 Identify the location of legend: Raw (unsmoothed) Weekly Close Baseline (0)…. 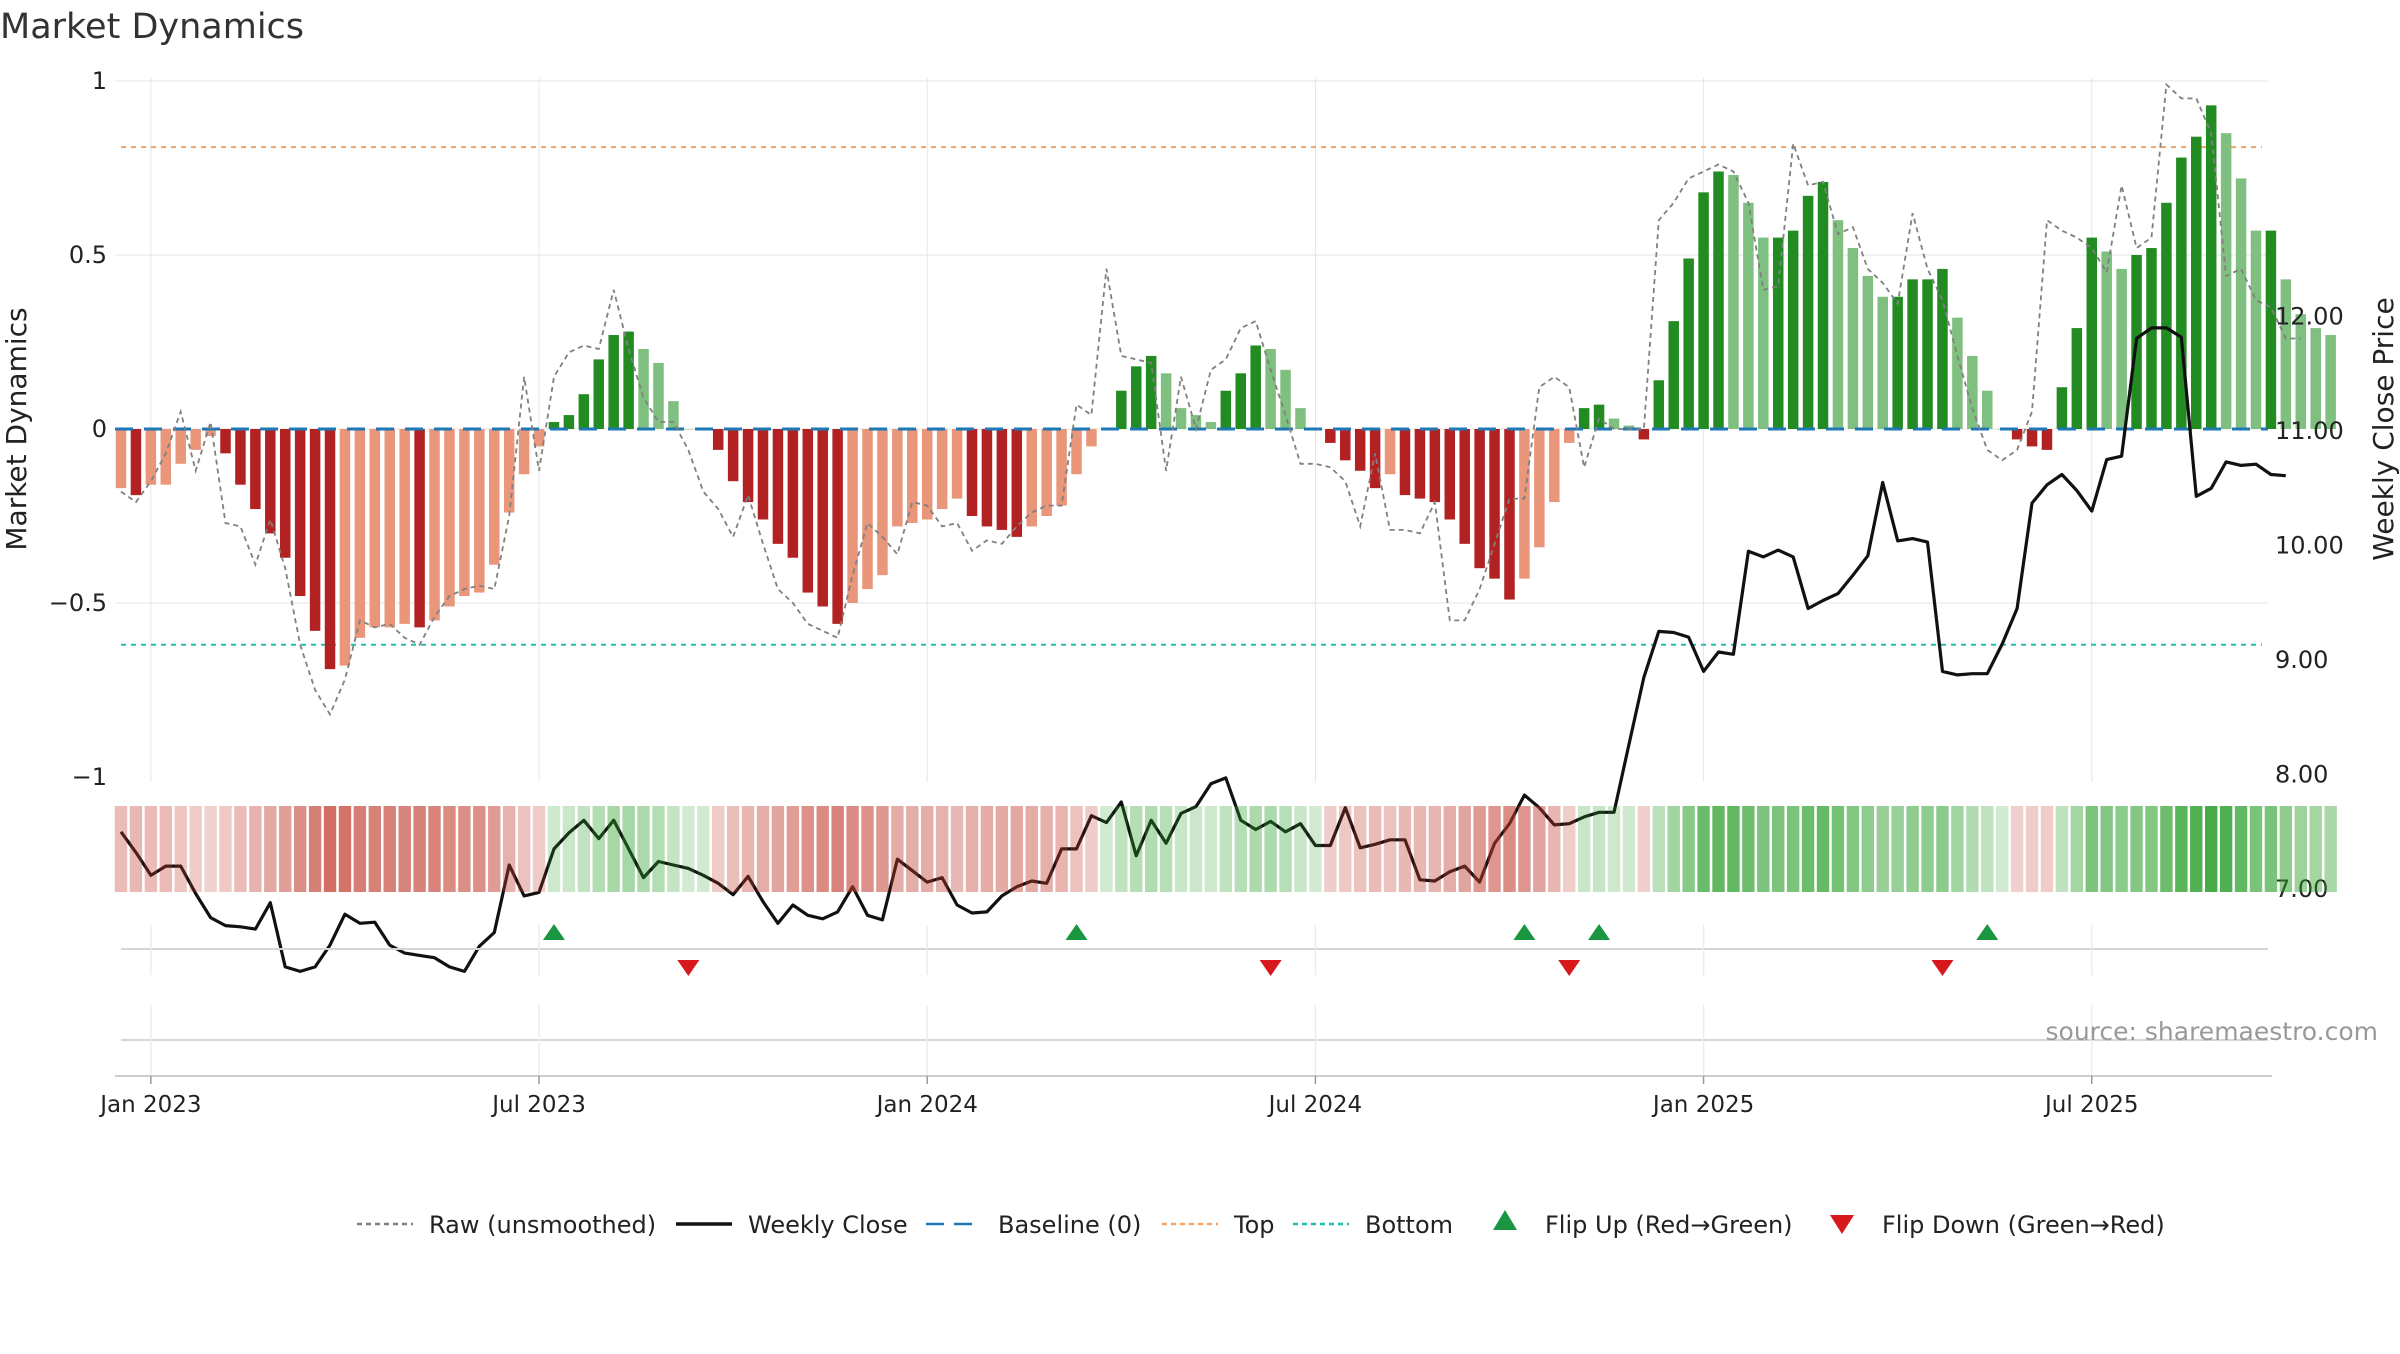
(1261, 1224).